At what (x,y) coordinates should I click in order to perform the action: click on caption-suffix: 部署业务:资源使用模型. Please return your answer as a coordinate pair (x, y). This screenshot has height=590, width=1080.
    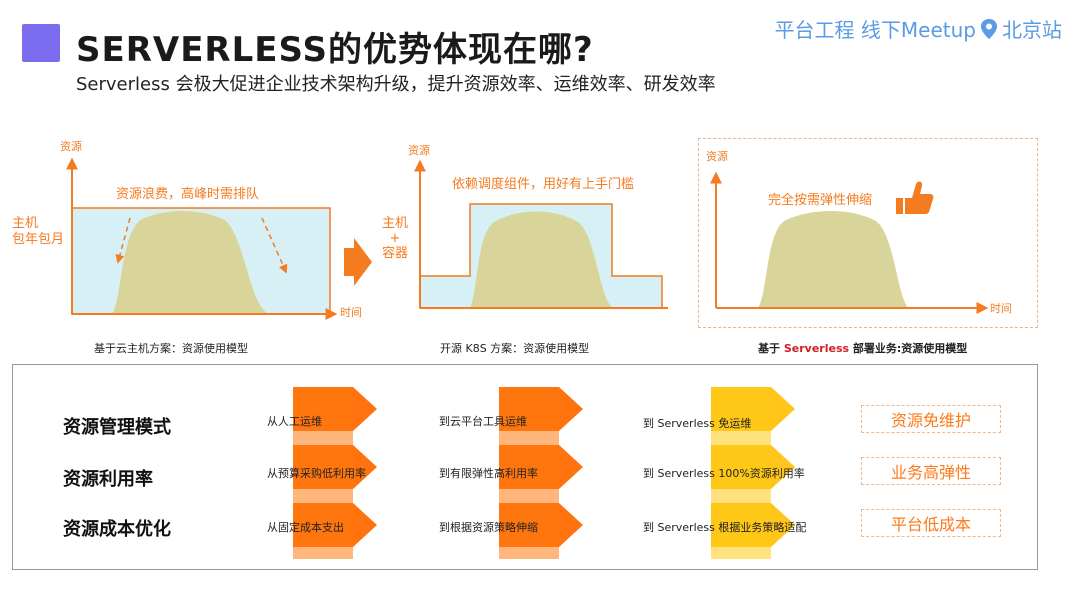
    Looking at the image, I should click on (908, 348).